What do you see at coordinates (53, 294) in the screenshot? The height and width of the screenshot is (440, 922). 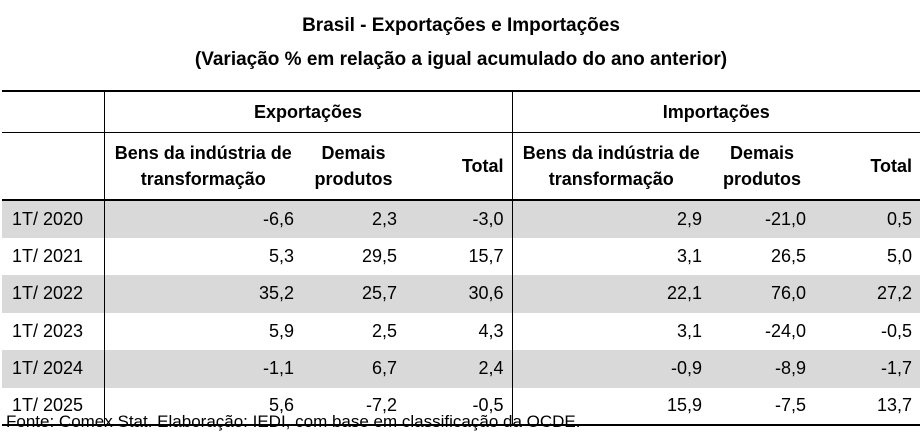 I see `period-cell: 1T/ 2022` at bounding box center [53, 294].